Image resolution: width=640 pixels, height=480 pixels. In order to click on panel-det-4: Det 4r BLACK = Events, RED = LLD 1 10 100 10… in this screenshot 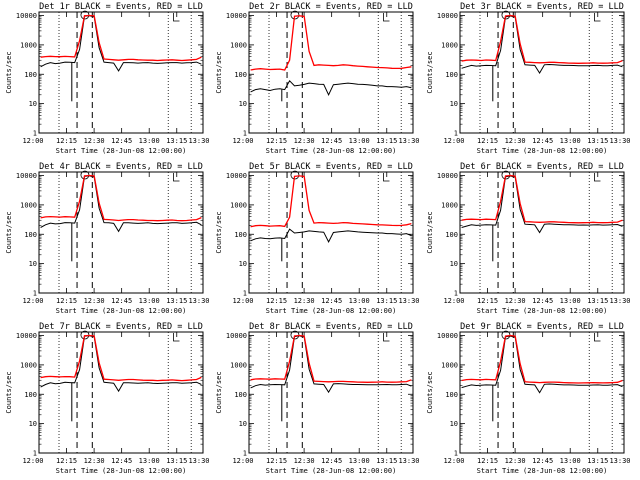, I will do `click(107, 238)`.